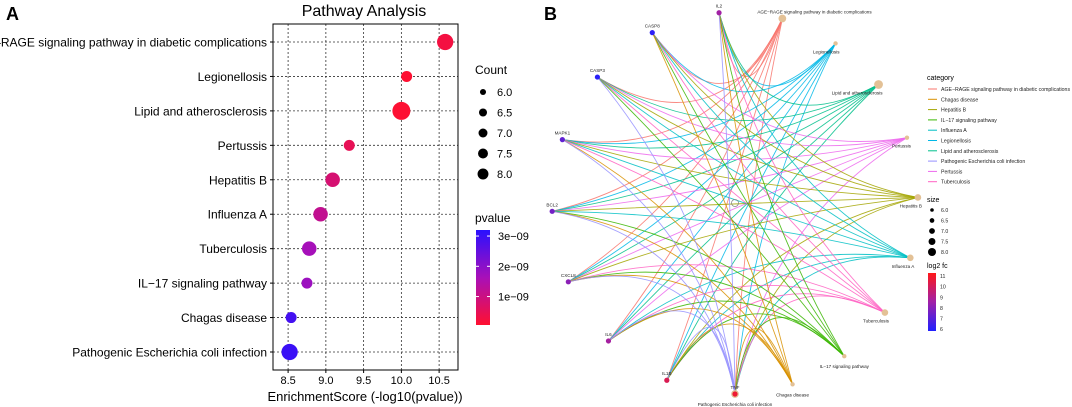 This screenshot has height=407, width=1072. I want to click on gene-node-label: CASP8, so click(653, 26).